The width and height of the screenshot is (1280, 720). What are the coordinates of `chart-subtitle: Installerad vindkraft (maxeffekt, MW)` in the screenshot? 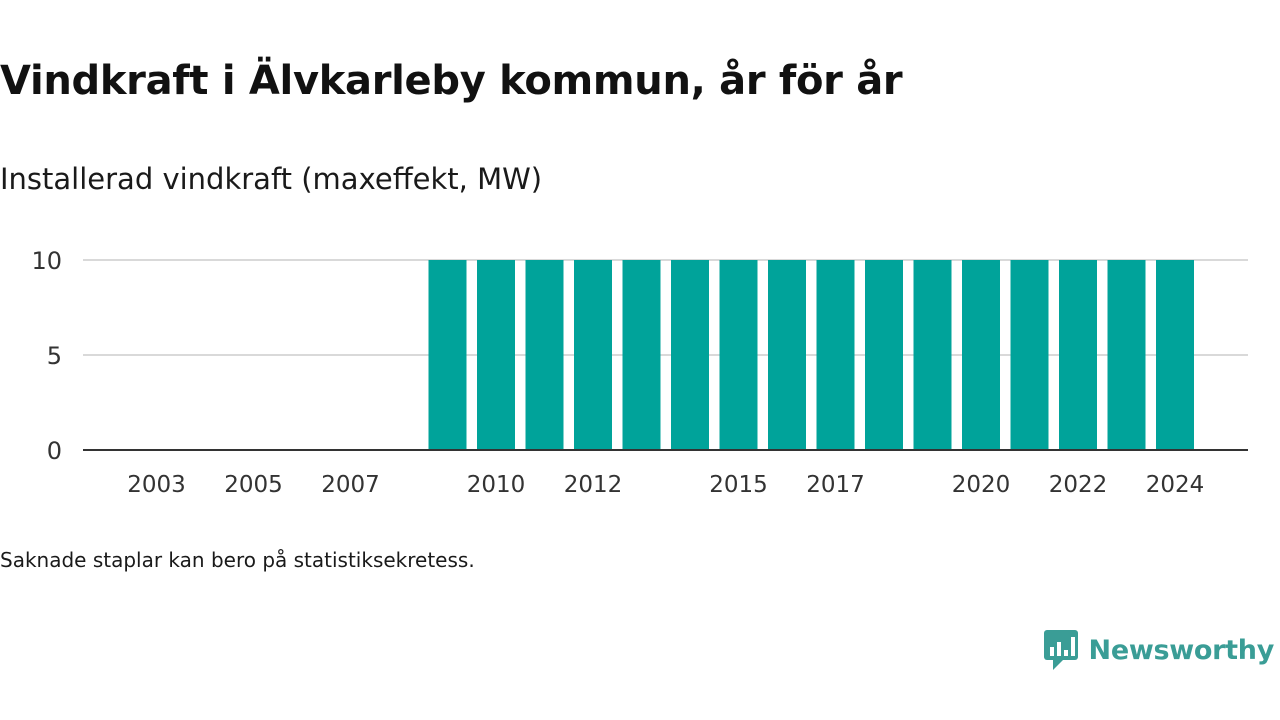 It's located at (271, 179).